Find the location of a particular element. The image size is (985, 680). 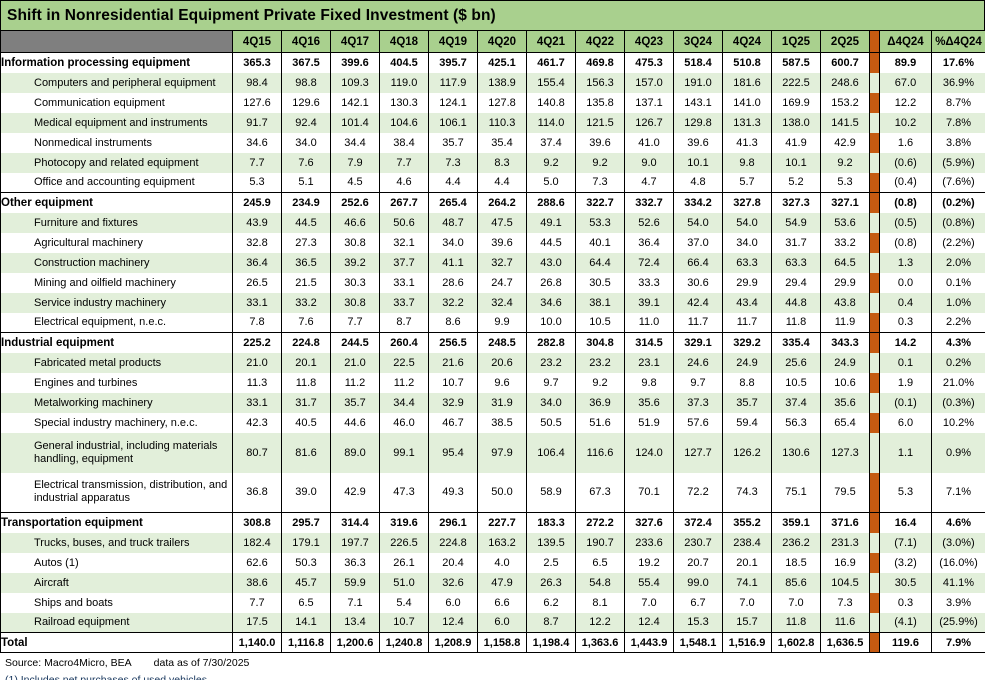

data-cell: 104.6 is located at coordinates (404, 122).